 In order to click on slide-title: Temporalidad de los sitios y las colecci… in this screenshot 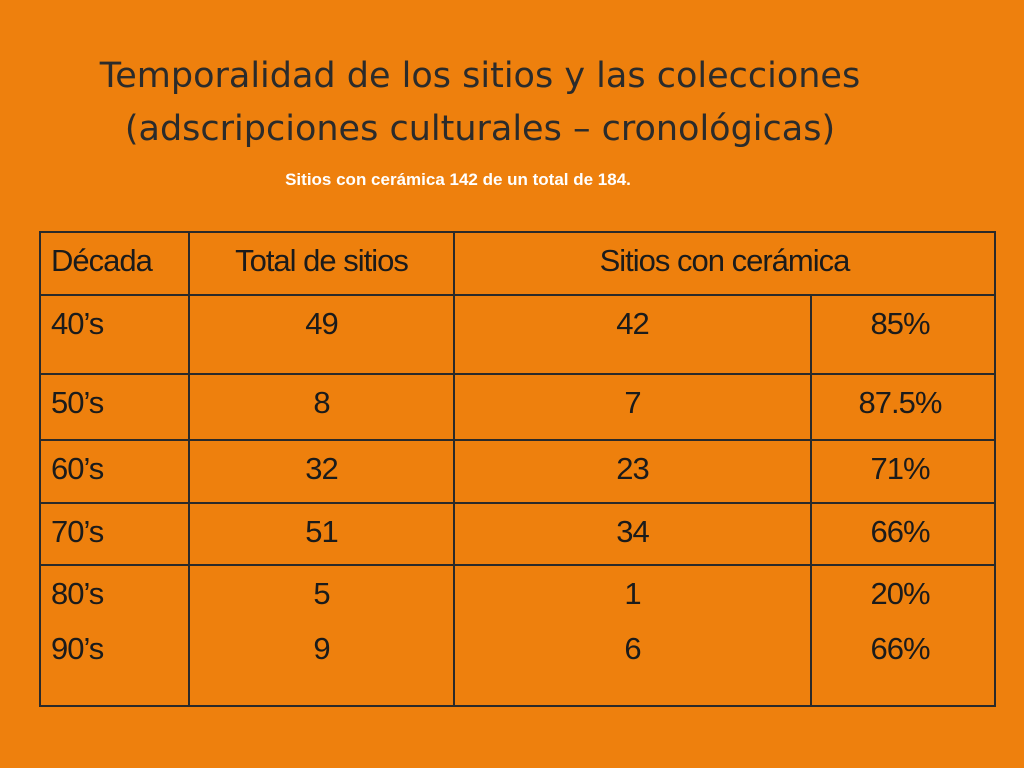, I will do `click(480, 103)`.